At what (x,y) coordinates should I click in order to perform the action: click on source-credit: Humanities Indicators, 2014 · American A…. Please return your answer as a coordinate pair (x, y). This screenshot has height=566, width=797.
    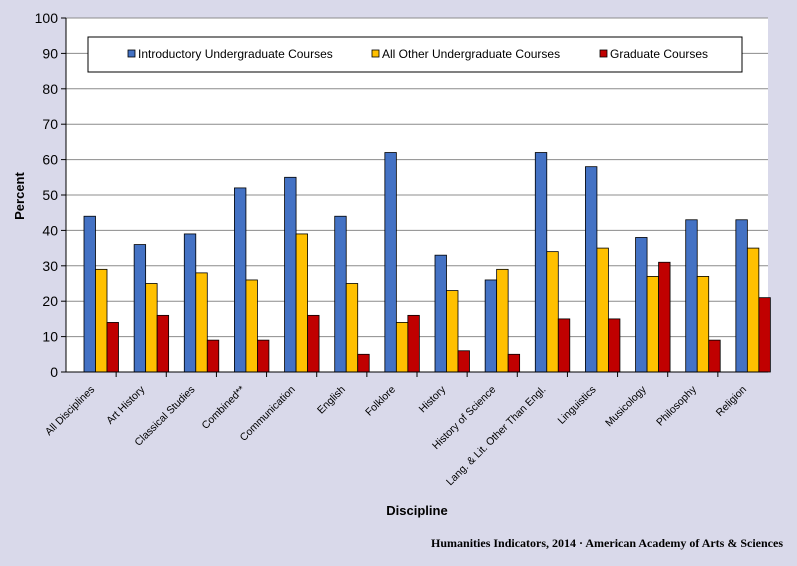
    Looking at the image, I should click on (607, 543).